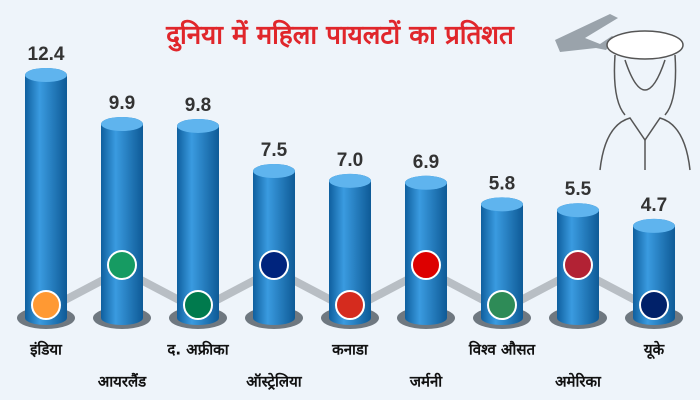 Image resolution: width=700 pixels, height=400 pixels. Describe the element at coordinates (46, 54) in the screenshot. I see `value-label: 12.4` at that location.